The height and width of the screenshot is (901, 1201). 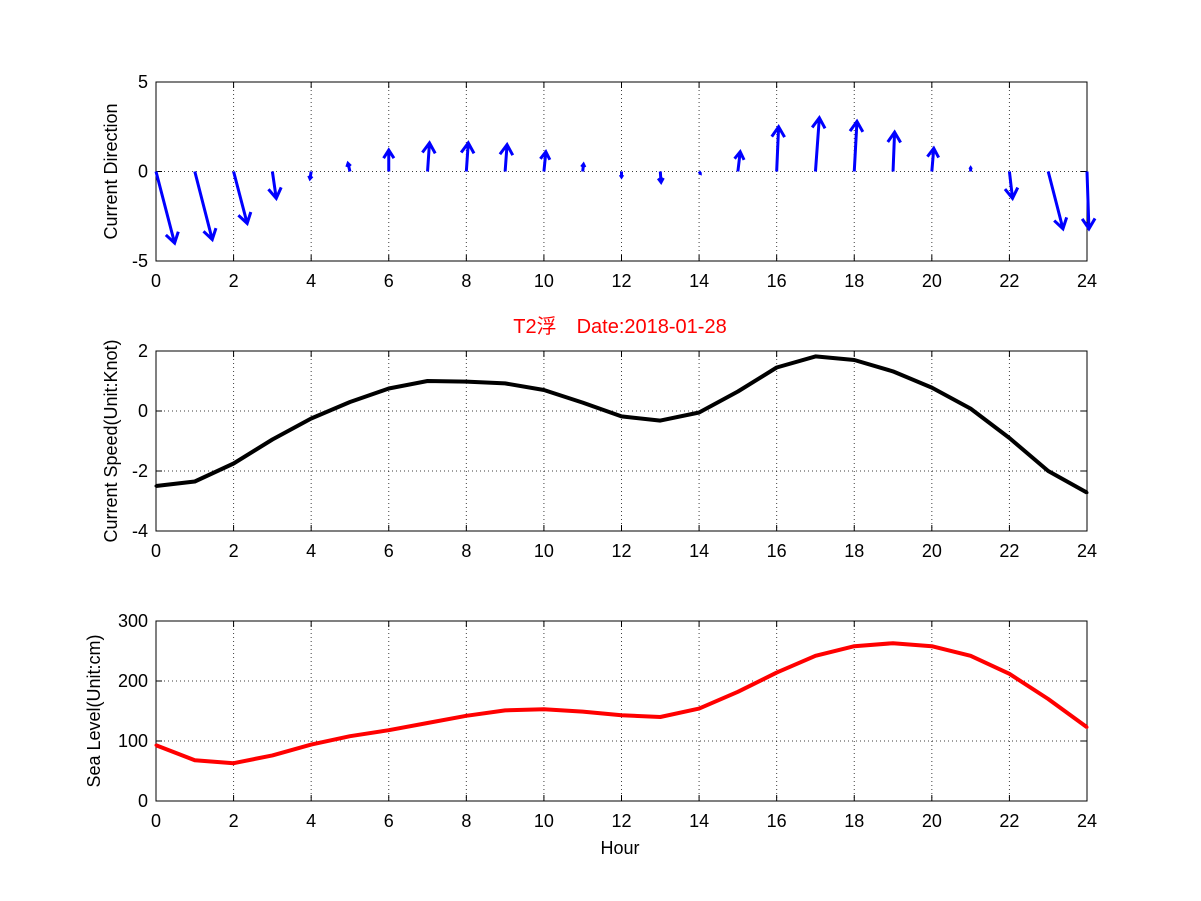 I want to click on y-tick-label: 100, so click(x=133, y=741).